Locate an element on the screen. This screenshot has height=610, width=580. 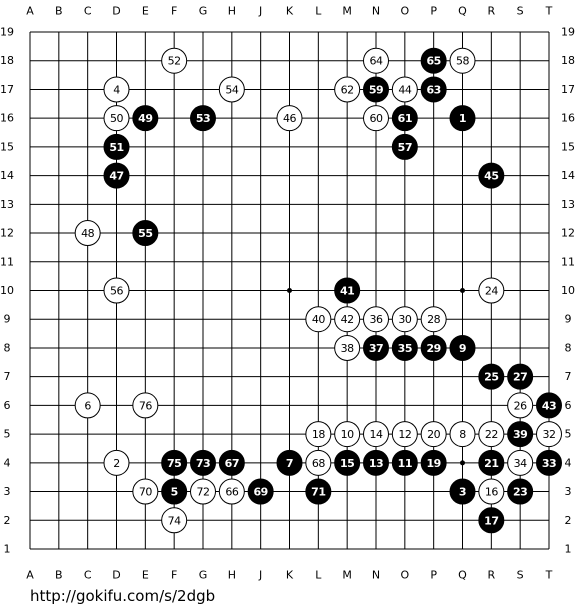
column-label: D is located at coordinates (116, 11).